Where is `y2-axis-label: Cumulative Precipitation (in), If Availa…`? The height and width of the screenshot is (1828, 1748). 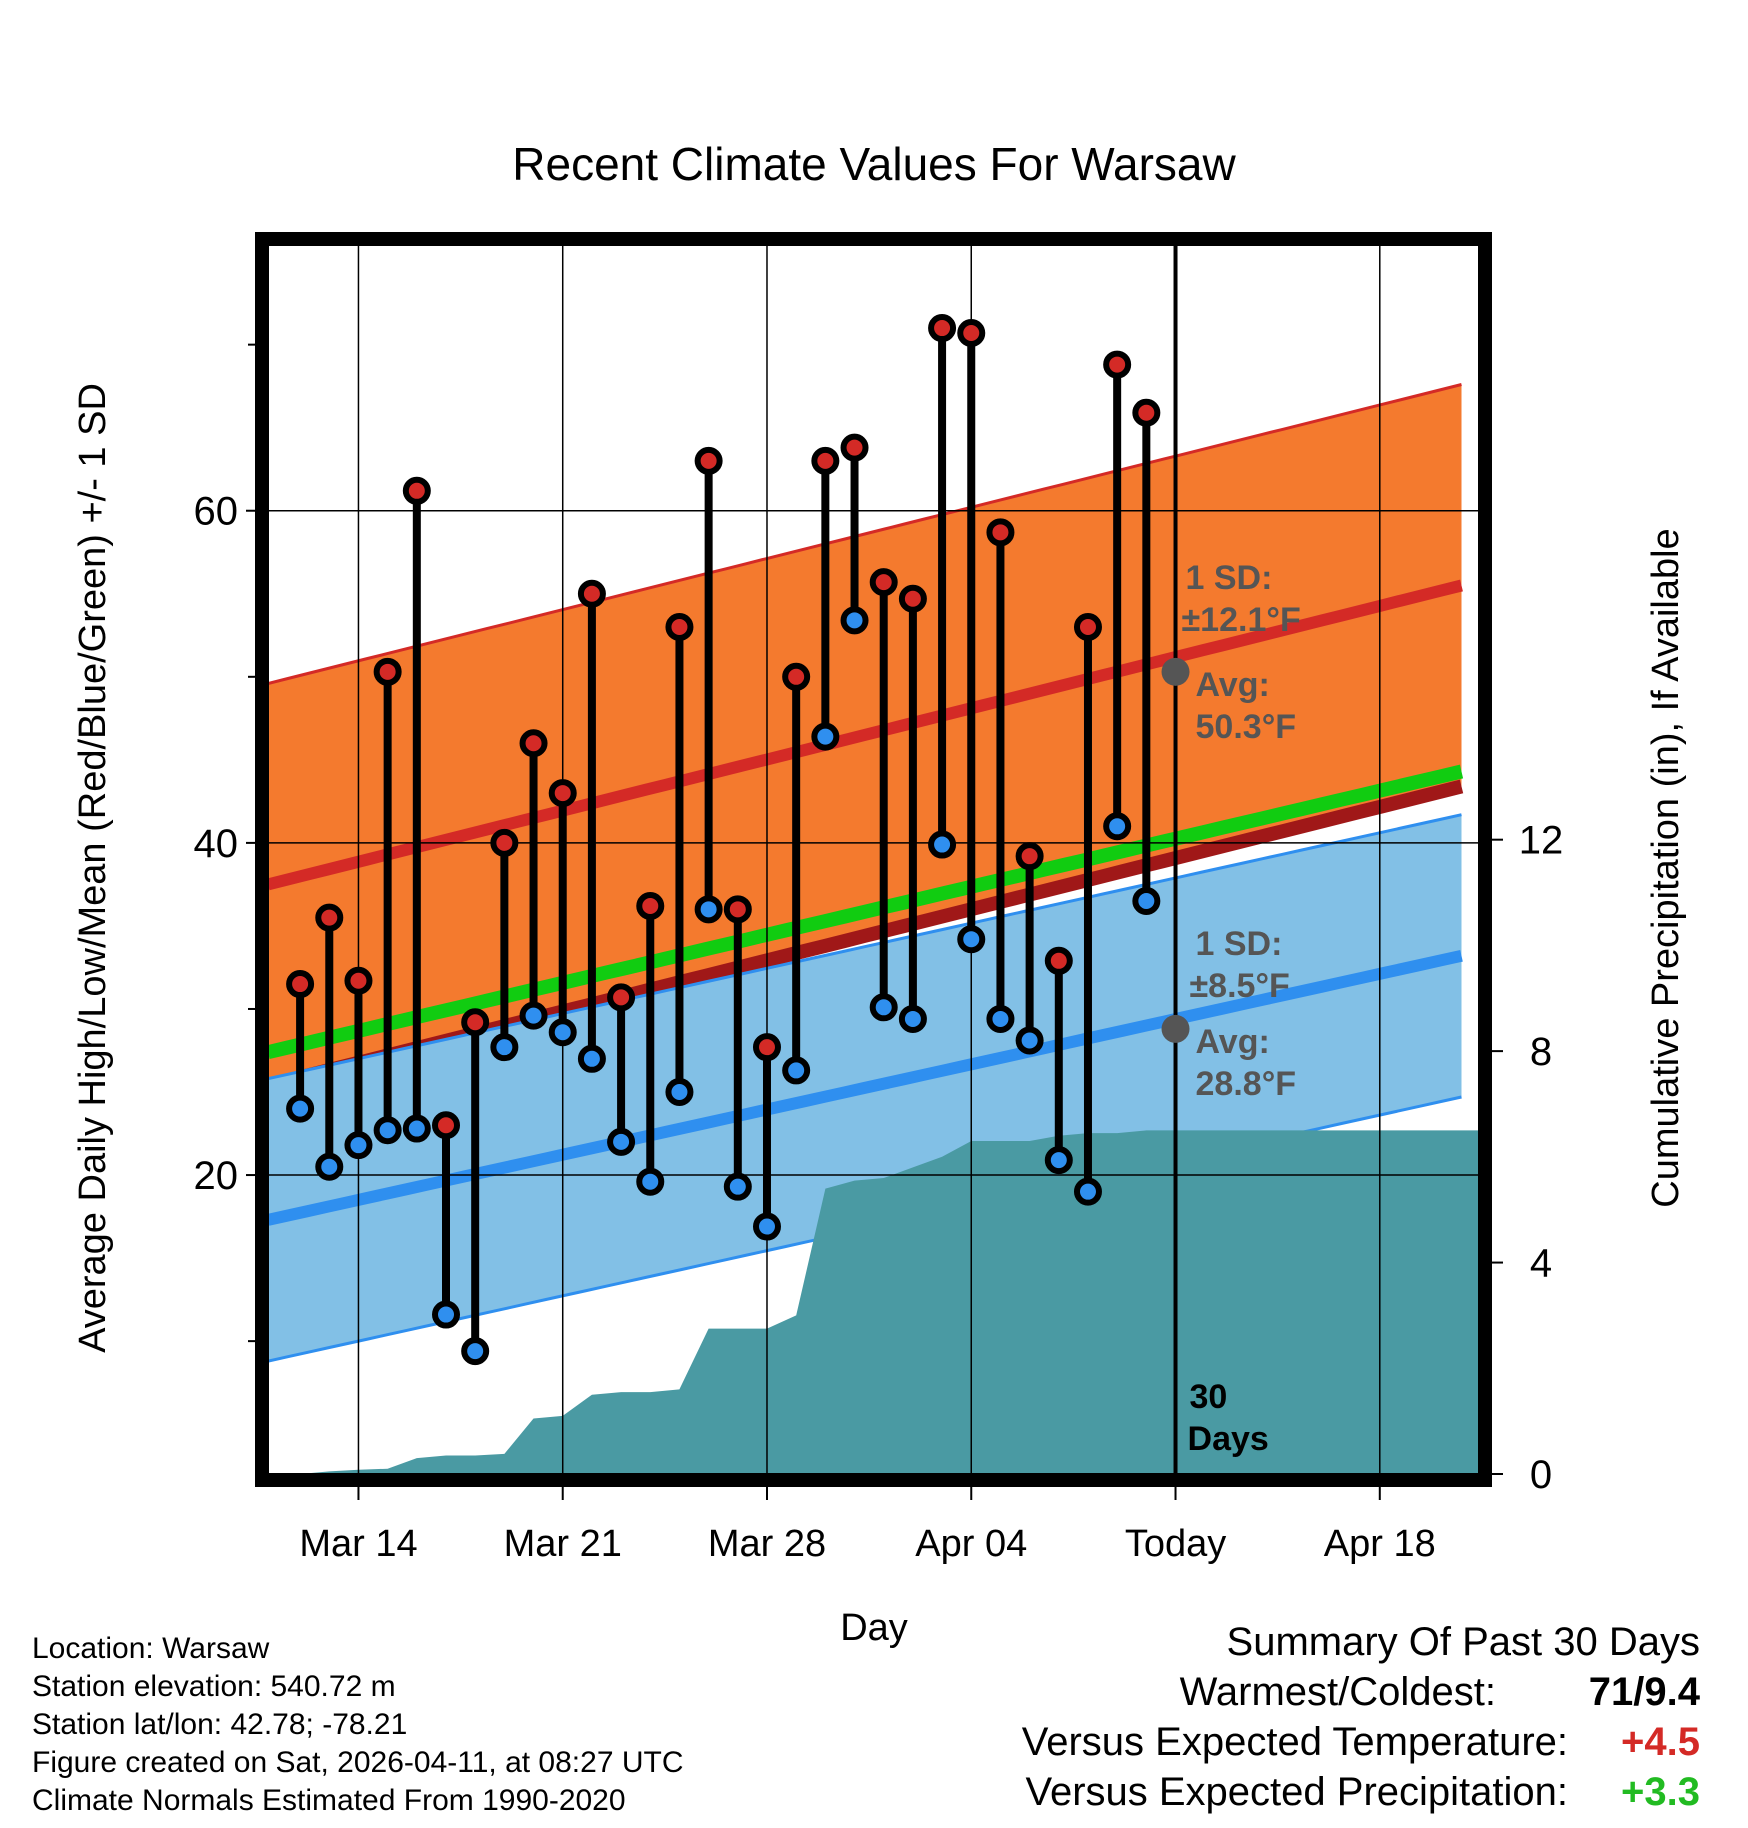
y2-axis-label: Cumulative Precipitation (in), If Availa… is located at coordinates (1666, 867).